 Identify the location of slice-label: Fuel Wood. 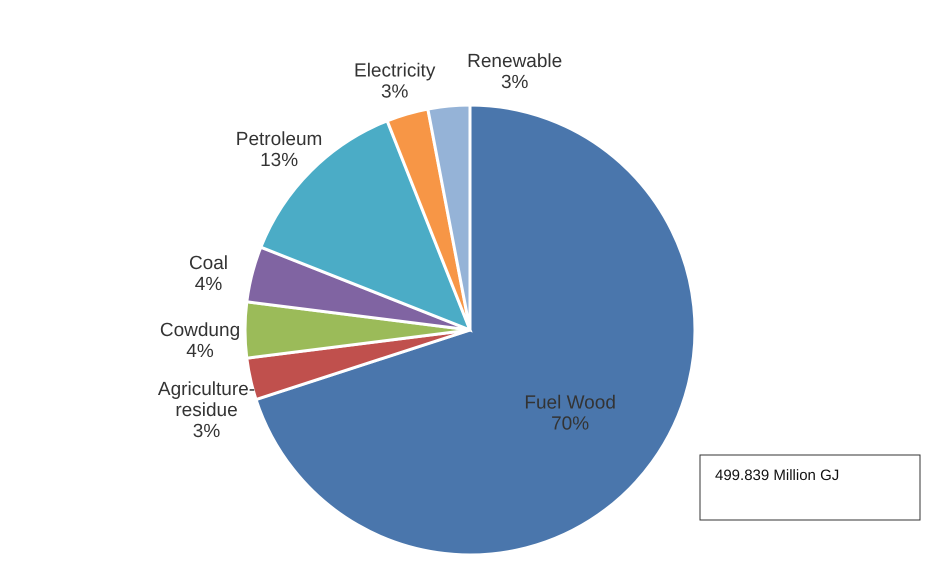
(570, 403).